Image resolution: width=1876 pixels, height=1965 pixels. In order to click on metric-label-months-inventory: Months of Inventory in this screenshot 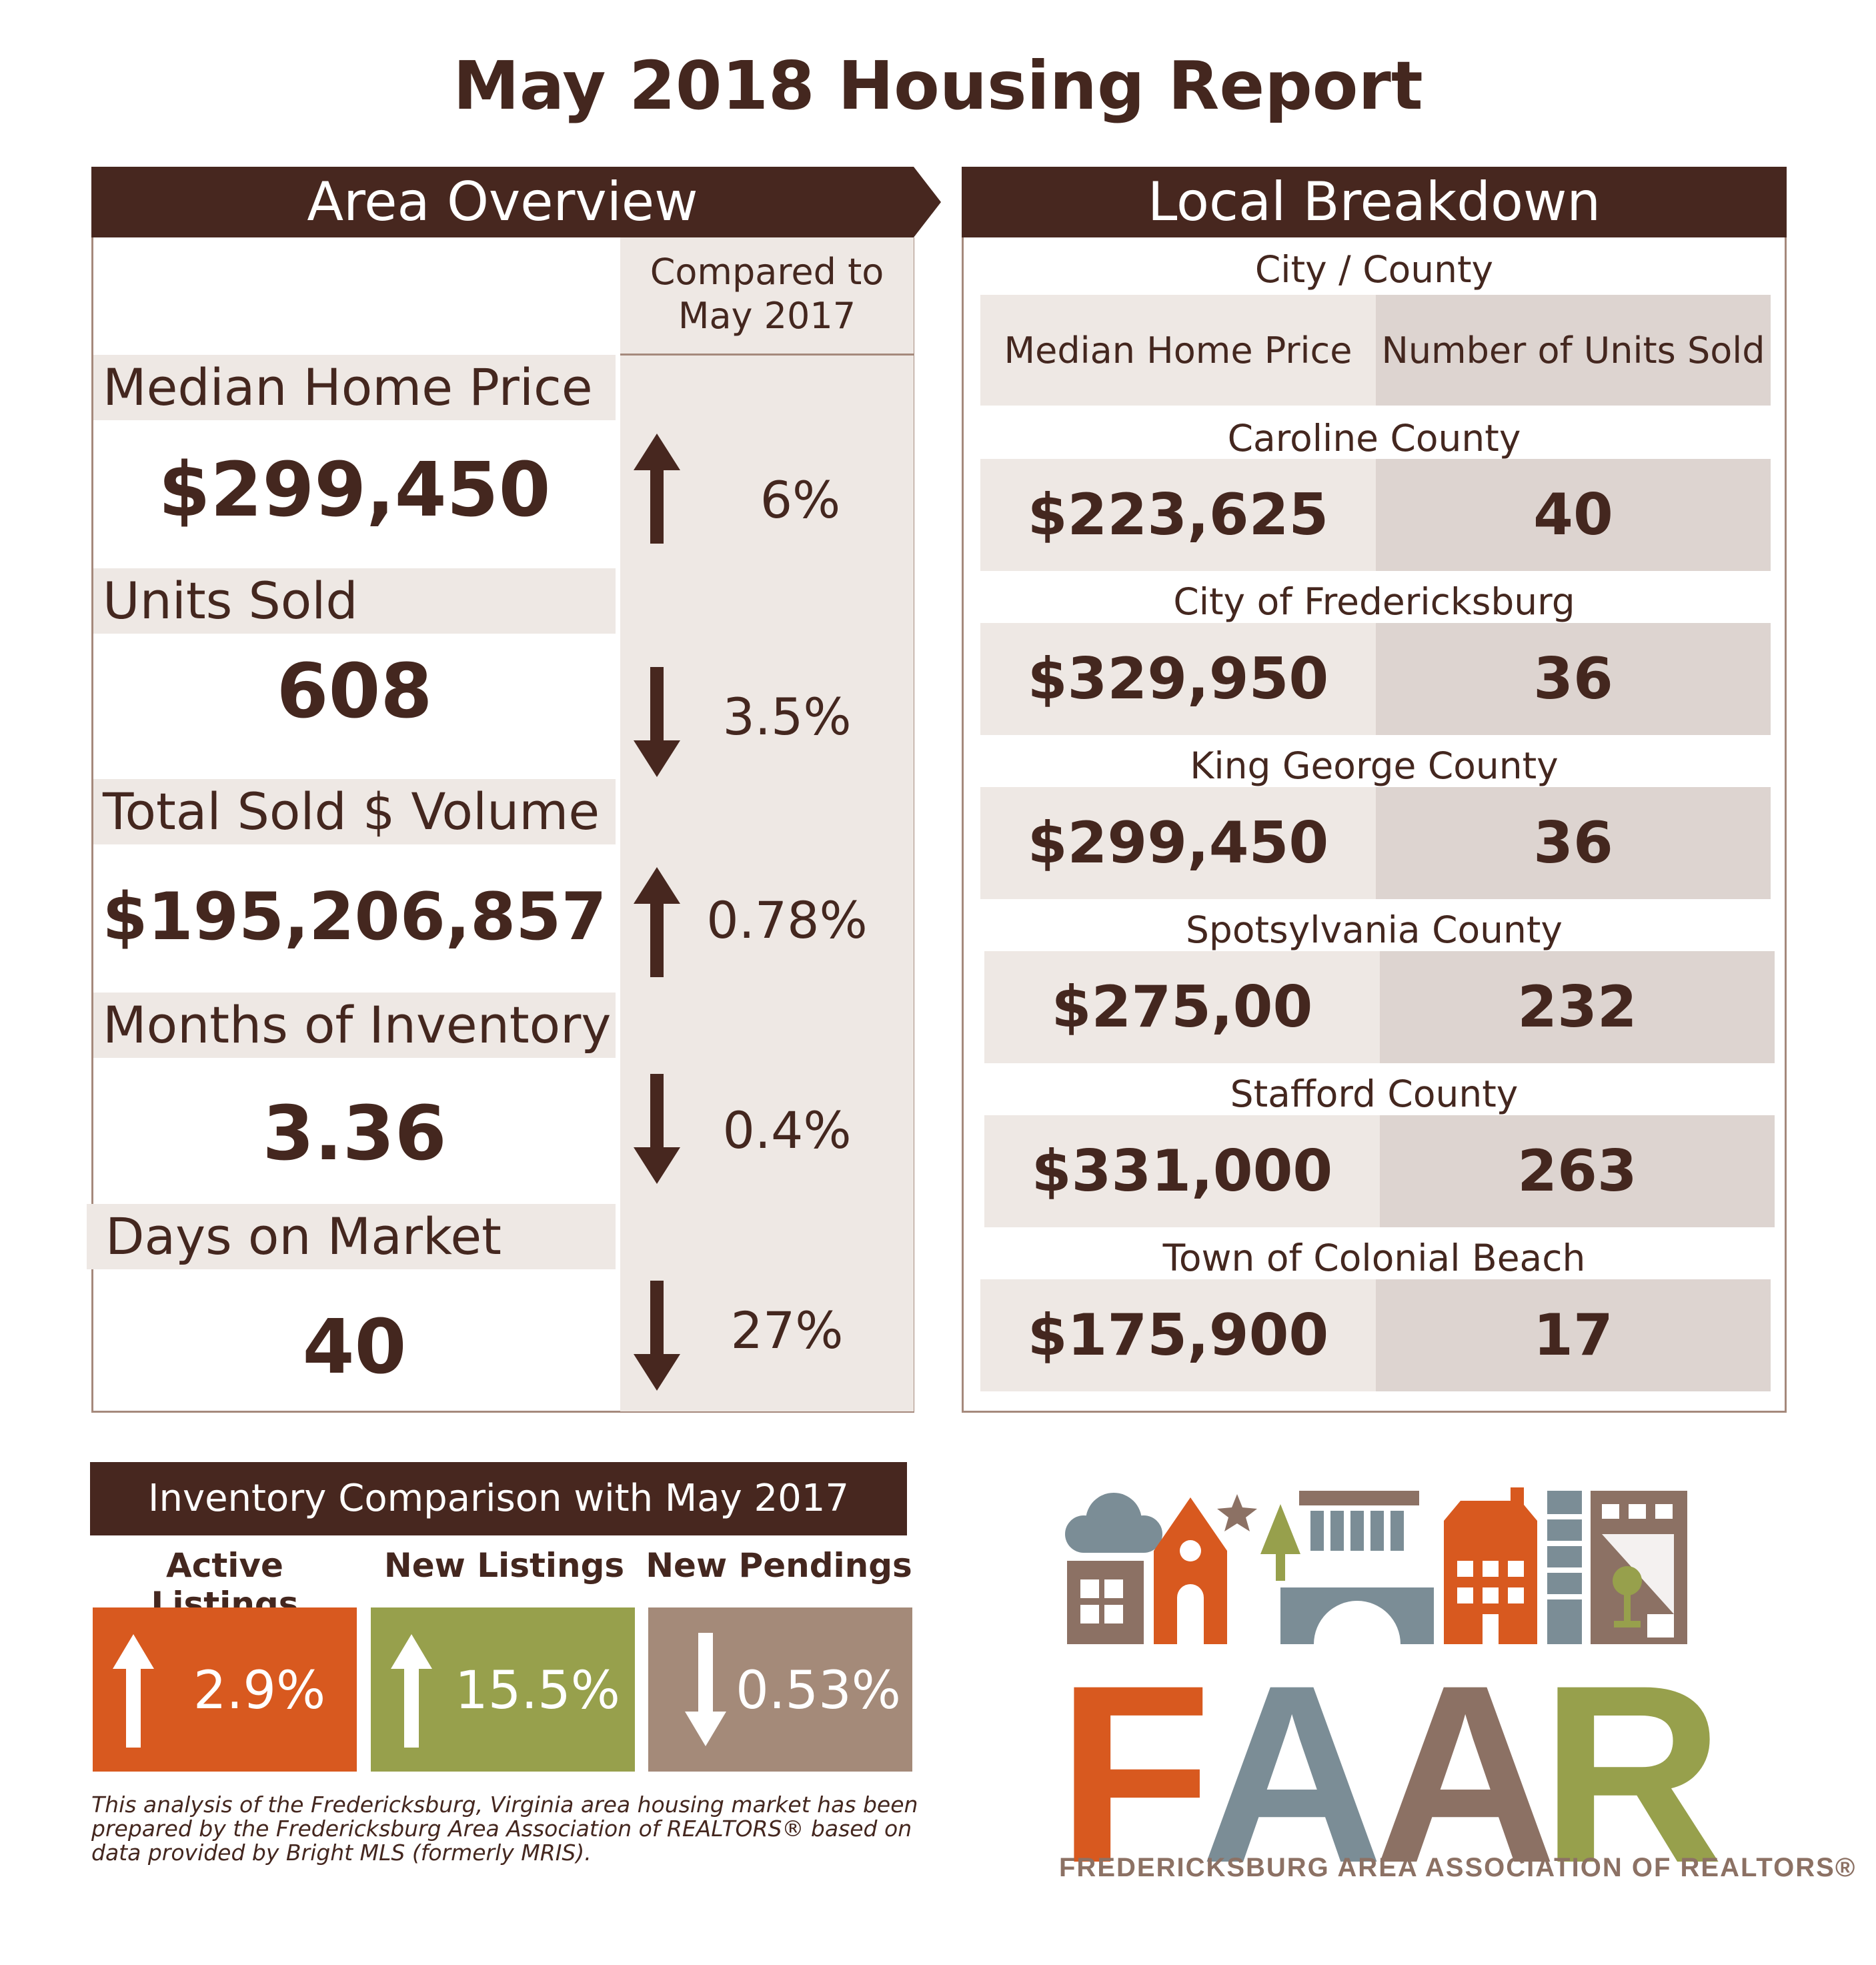, I will do `click(354, 1025)`.